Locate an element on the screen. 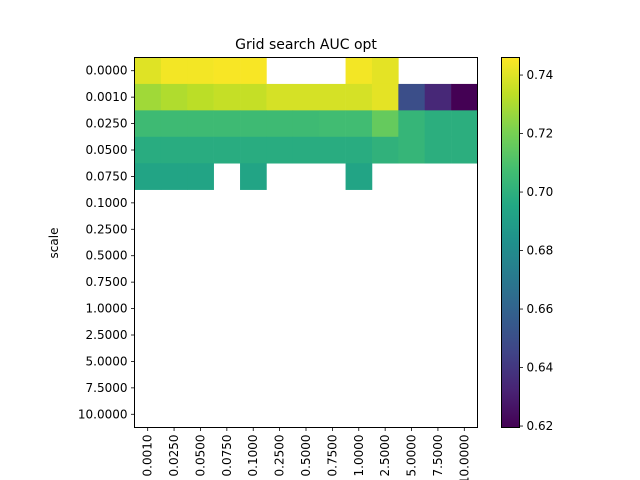 This screenshot has width=640, height=480. colorbar-tick-label: 0.64 is located at coordinates (540, 368).